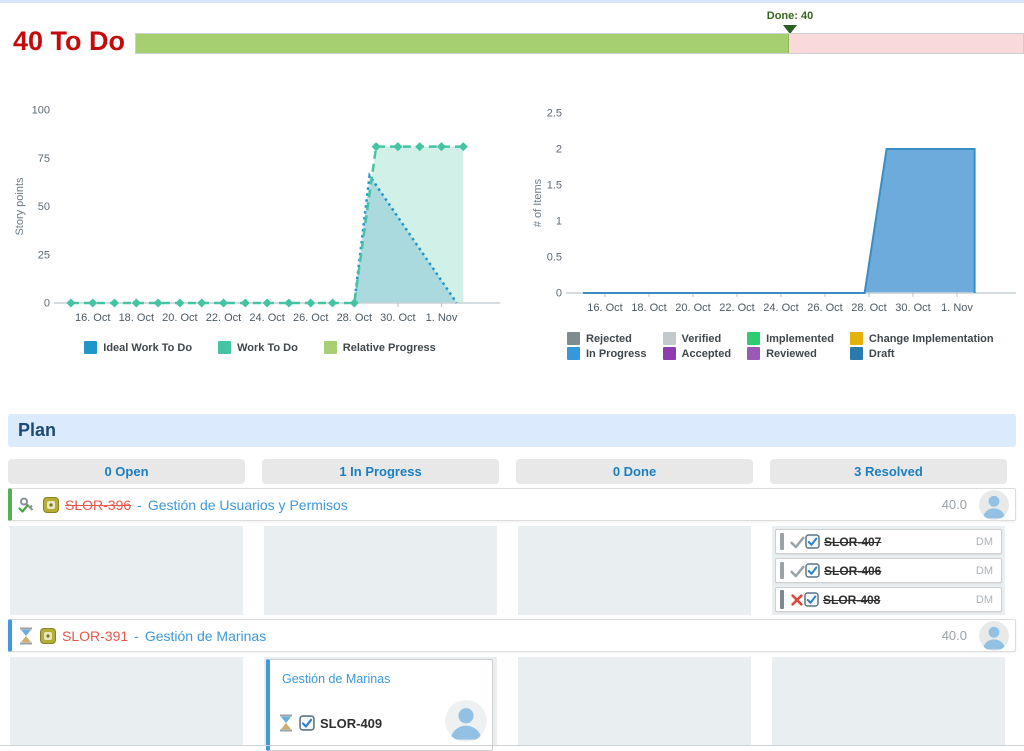  I want to click on card-slor-406: SLOR-406 DM, so click(888, 570).